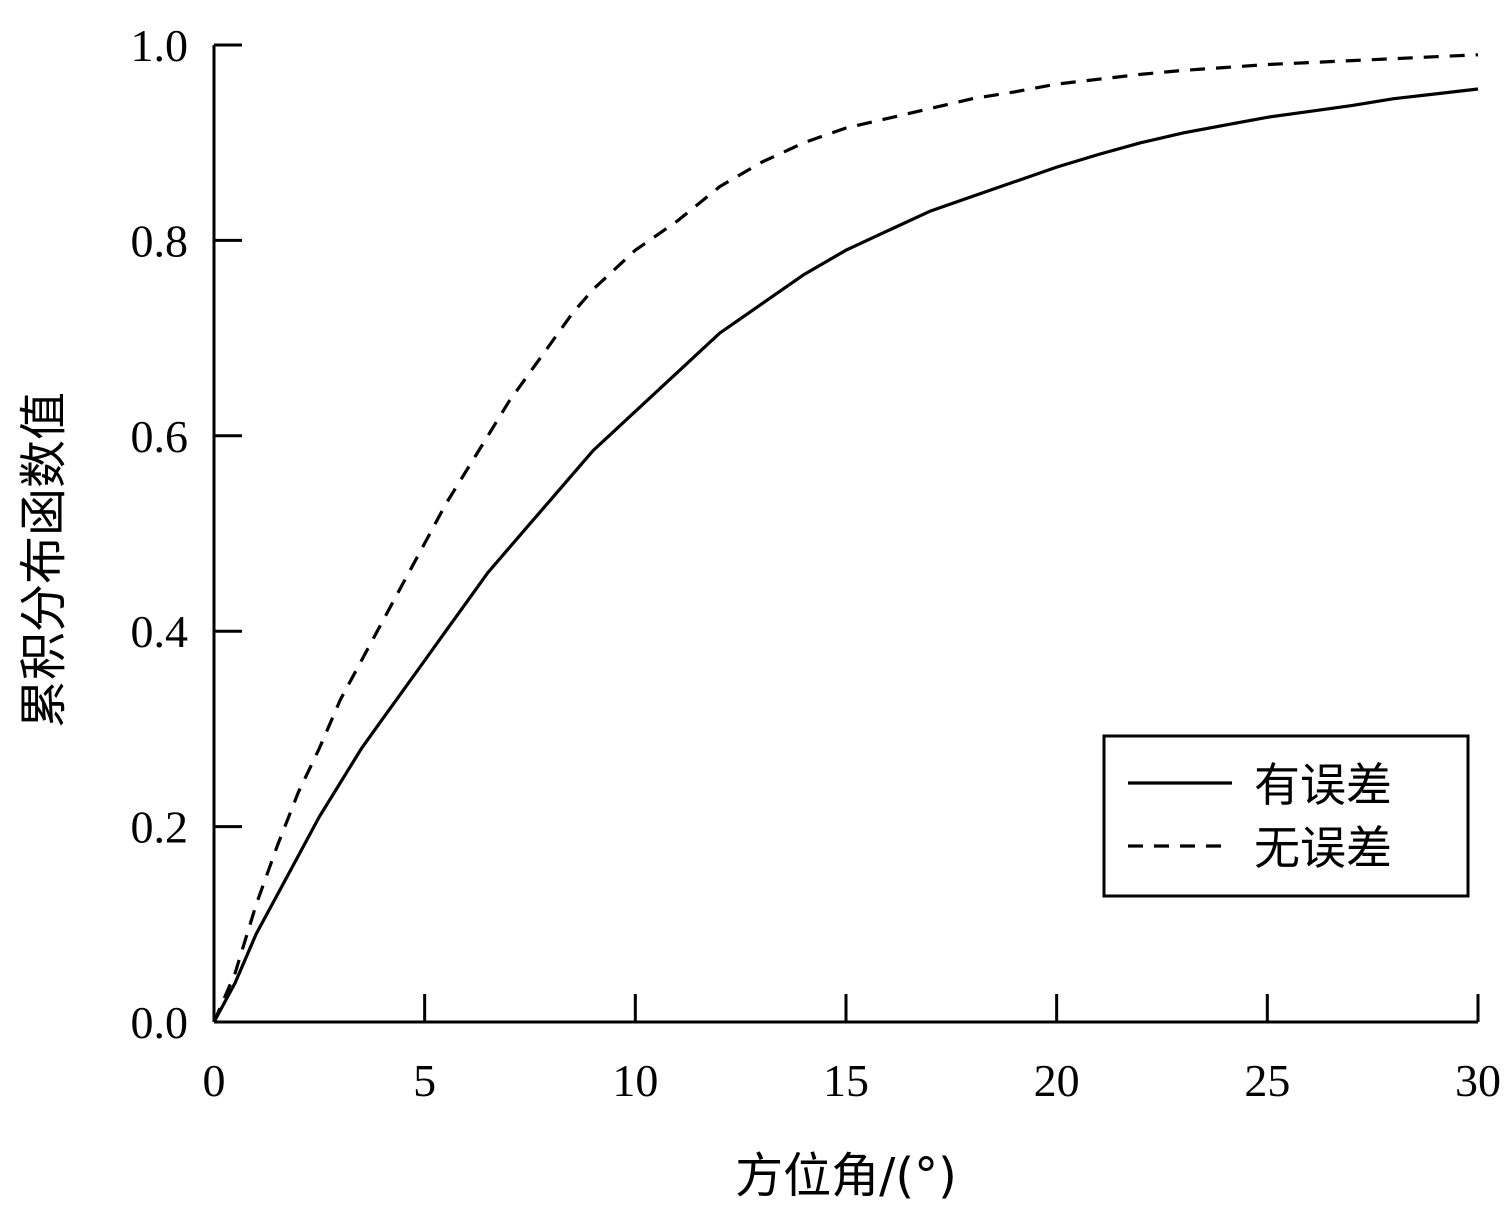  What do you see at coordinates (186, 534) in the screenshot?
I see `y-ticks: 0.0 0.2 0.4 0.6 0.8 1.0` at bounding box center [186, 534].